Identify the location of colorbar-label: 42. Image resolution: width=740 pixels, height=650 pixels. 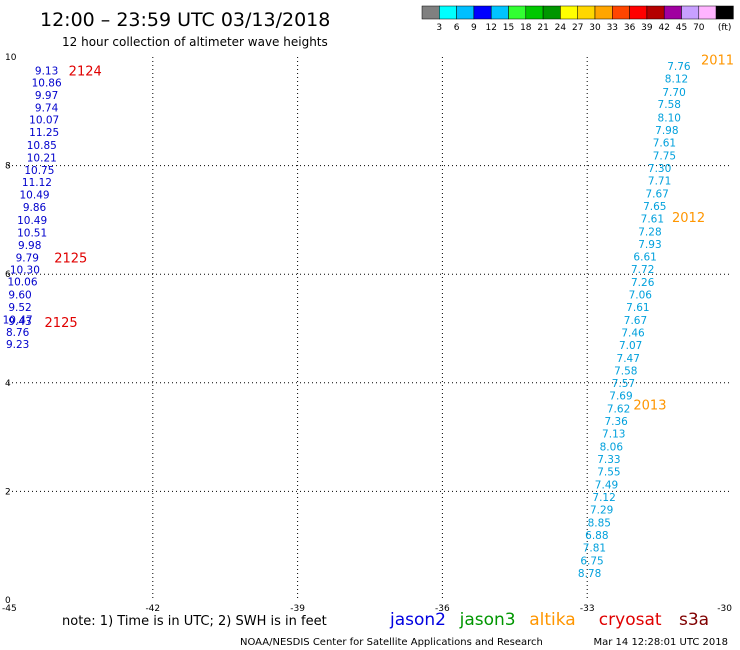
(663, 28).